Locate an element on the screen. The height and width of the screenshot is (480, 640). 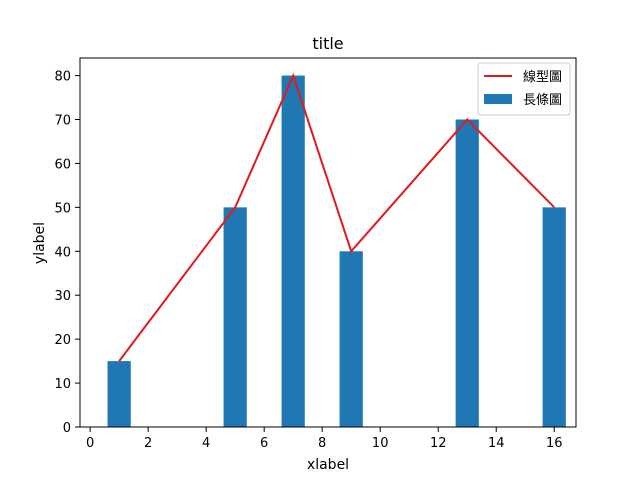
x-tick-label: 10 is located at coordinates (380, 443).